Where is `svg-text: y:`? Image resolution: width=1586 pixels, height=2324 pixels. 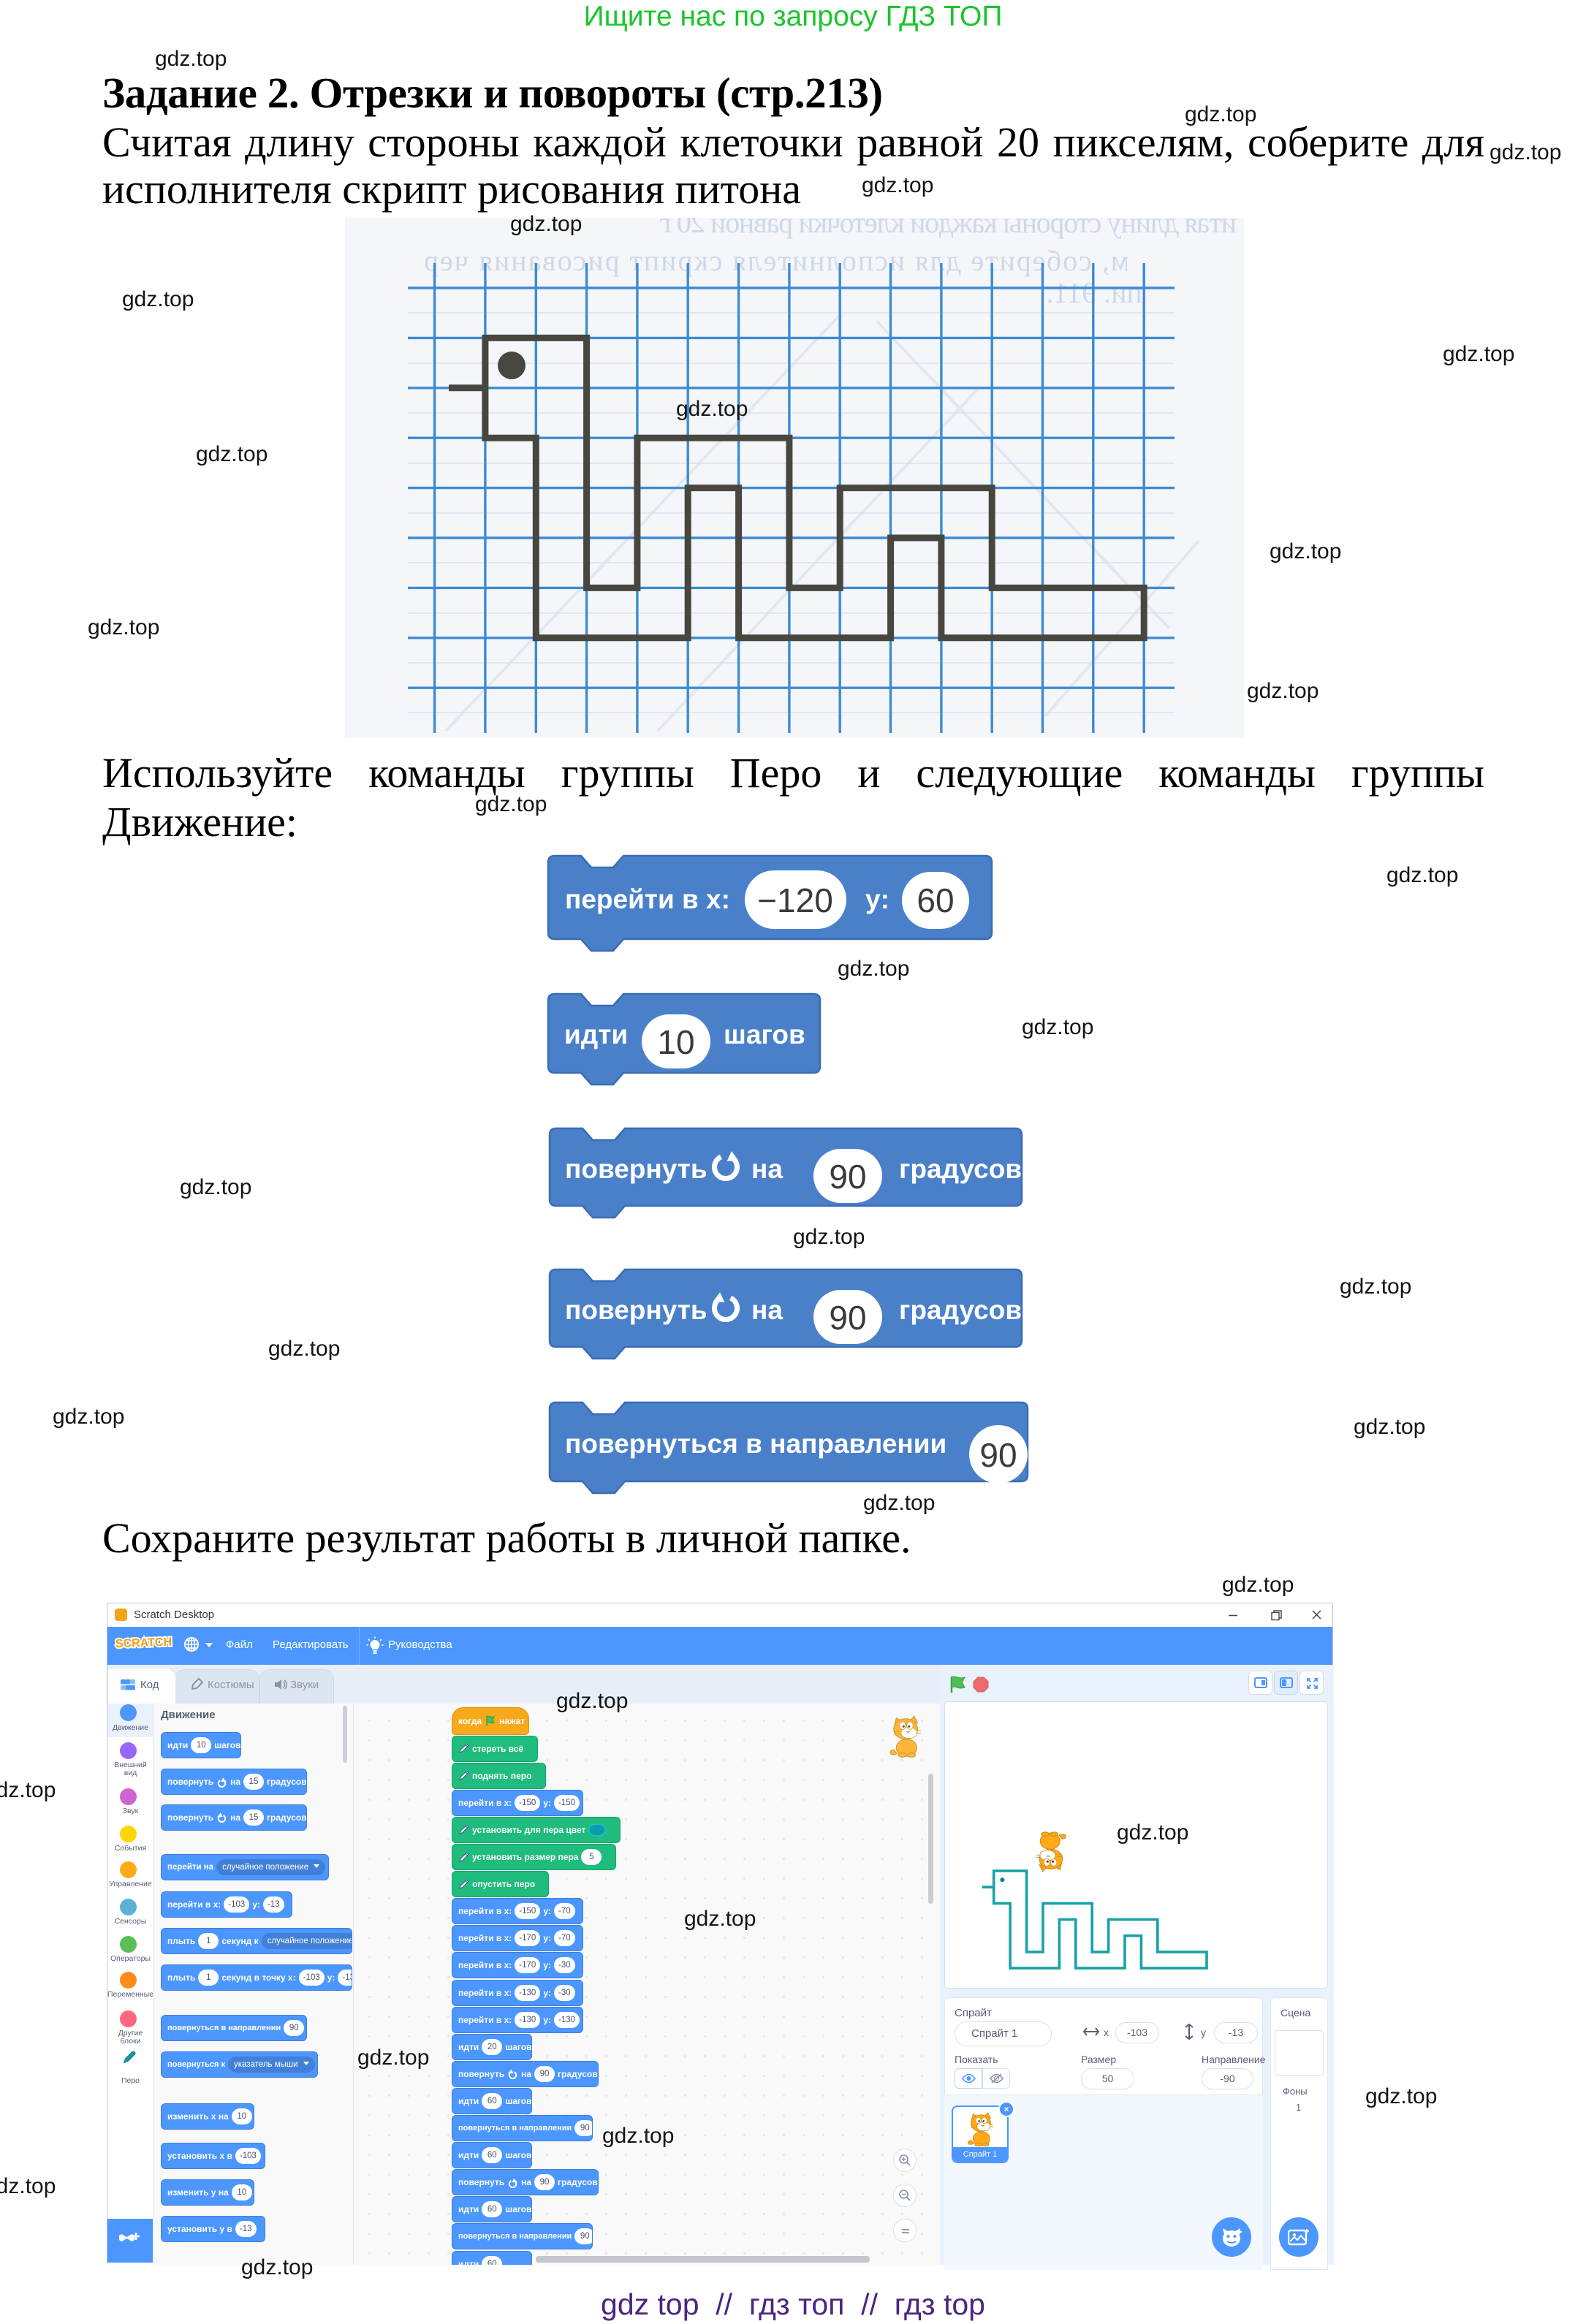 svg-text: y: is located at coordinates (877, 899).